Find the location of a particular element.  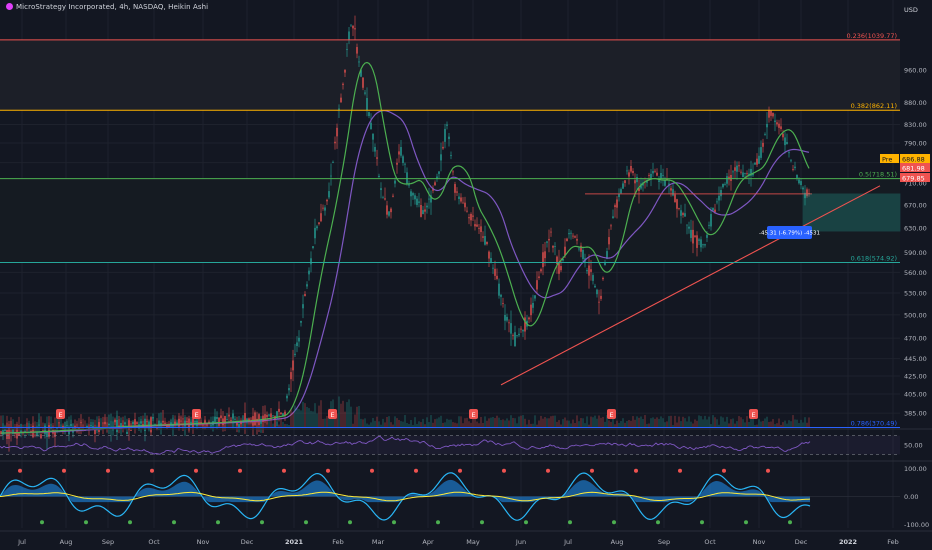

time-axis-tick-label: Jul is located at coordinates (21, 542).